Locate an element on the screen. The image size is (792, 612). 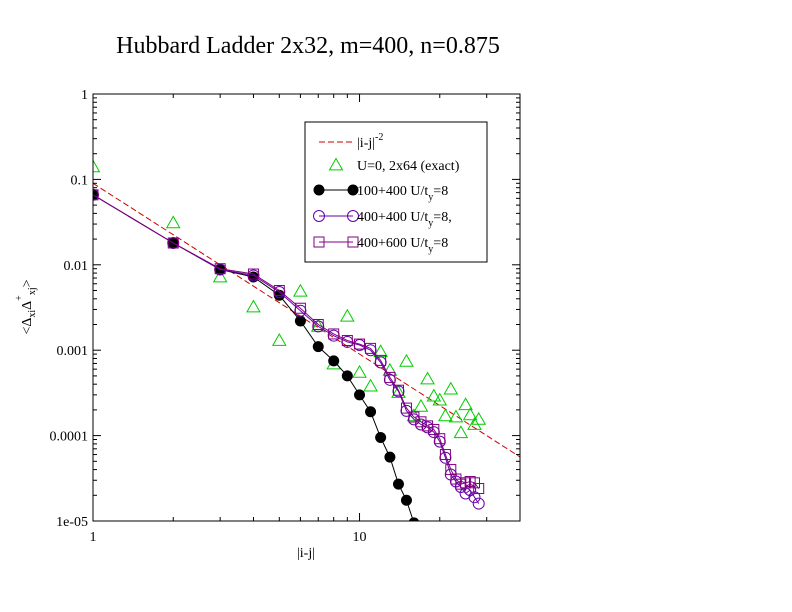
legend-entry-5: 400+600 U/ty=8 is located at coordinates (380, 245).